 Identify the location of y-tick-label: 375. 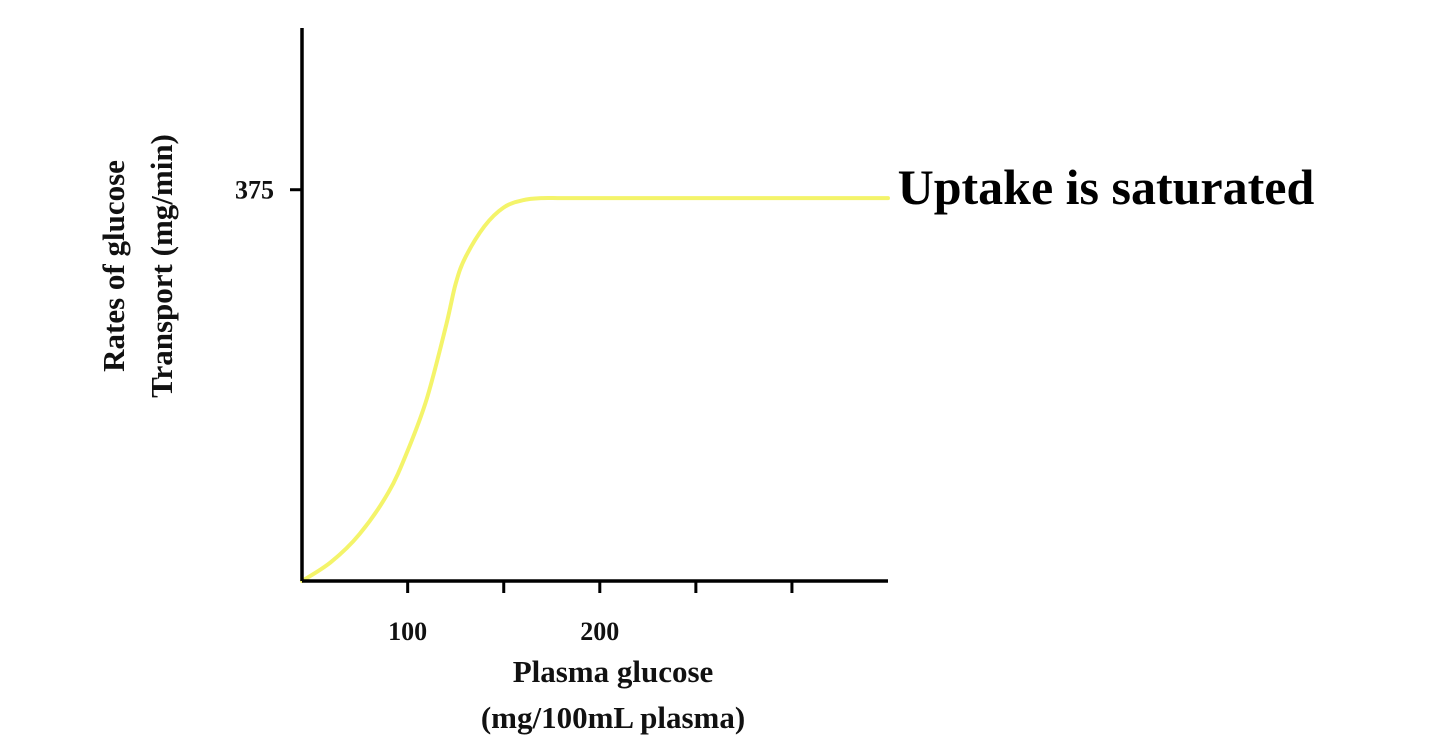
(254, 190).